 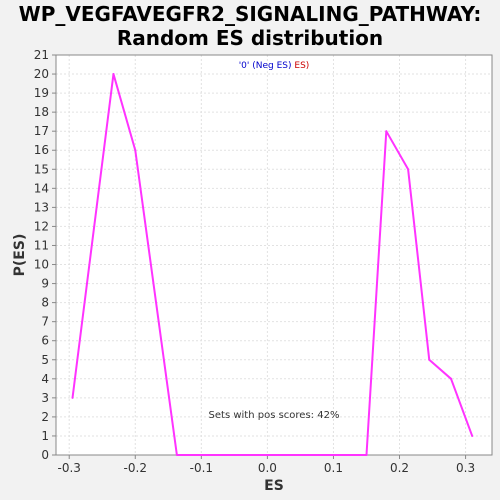 What do you see at coordinates (69, 468) in the screenshot?
I see `x-tick-label: -0.3` at bounding box center [69, 468].